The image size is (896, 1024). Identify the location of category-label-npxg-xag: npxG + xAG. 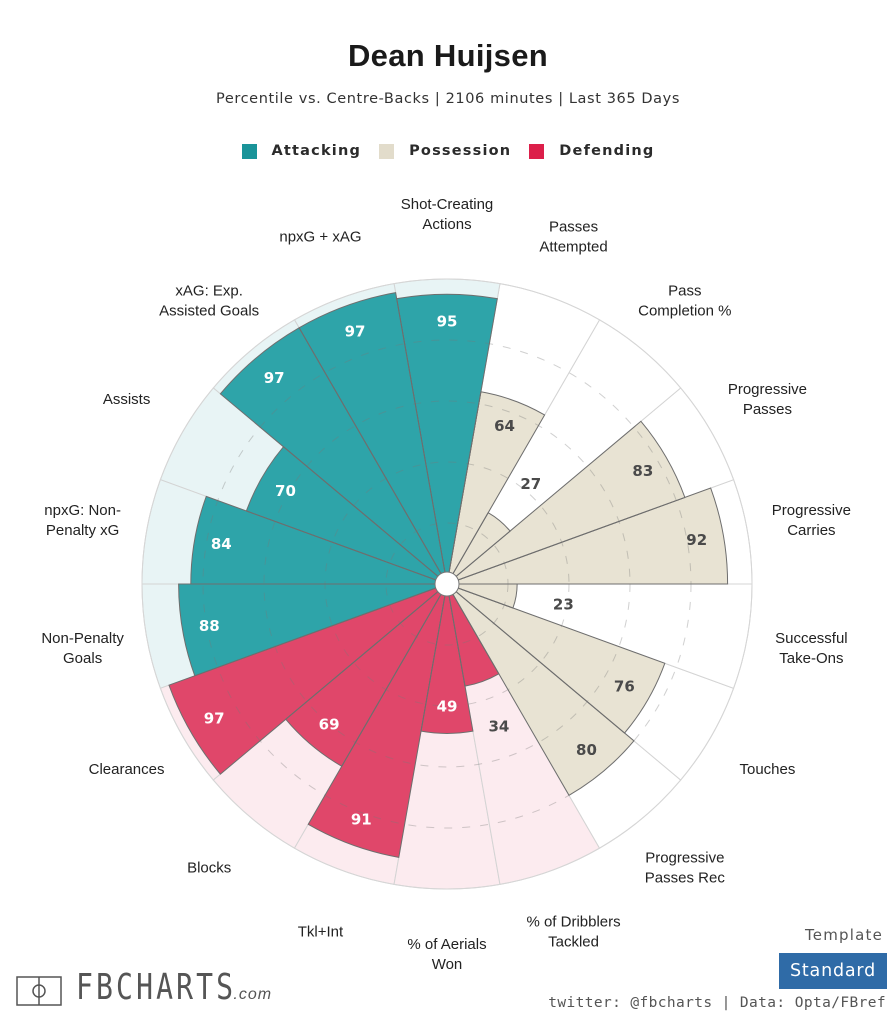
(320, 236).